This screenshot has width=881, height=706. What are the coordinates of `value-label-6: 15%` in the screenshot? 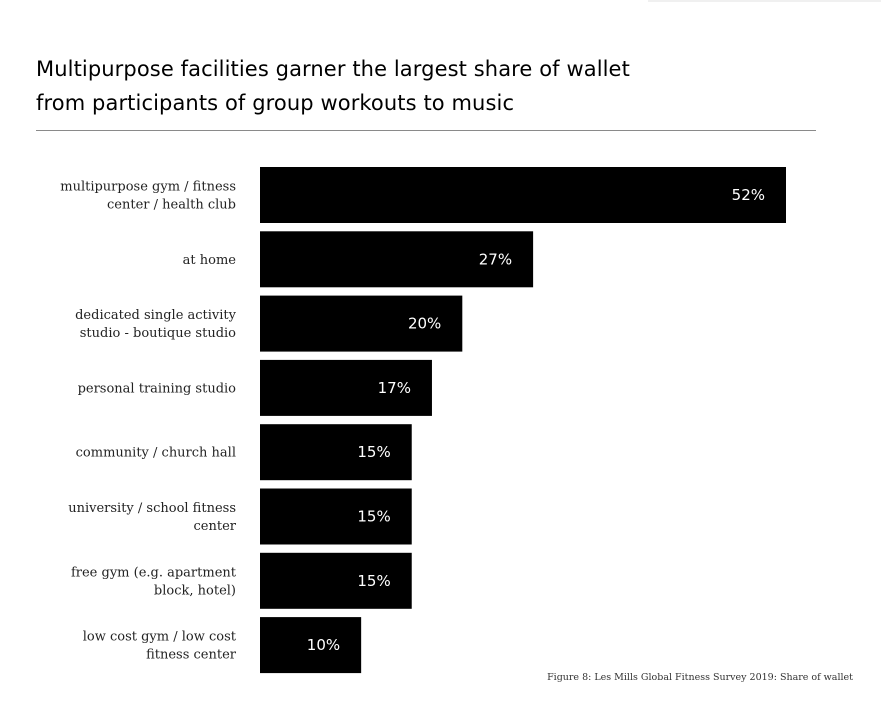 It's located at (373, 581).